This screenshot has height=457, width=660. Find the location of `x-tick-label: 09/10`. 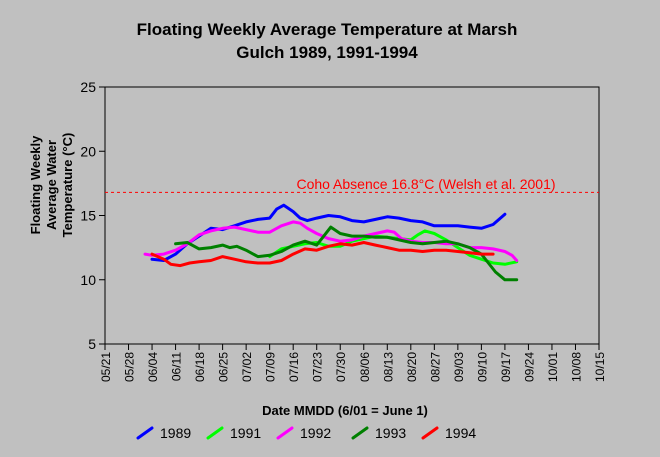

x-tick-label: 09/10 is located at coordinates (482, 367).